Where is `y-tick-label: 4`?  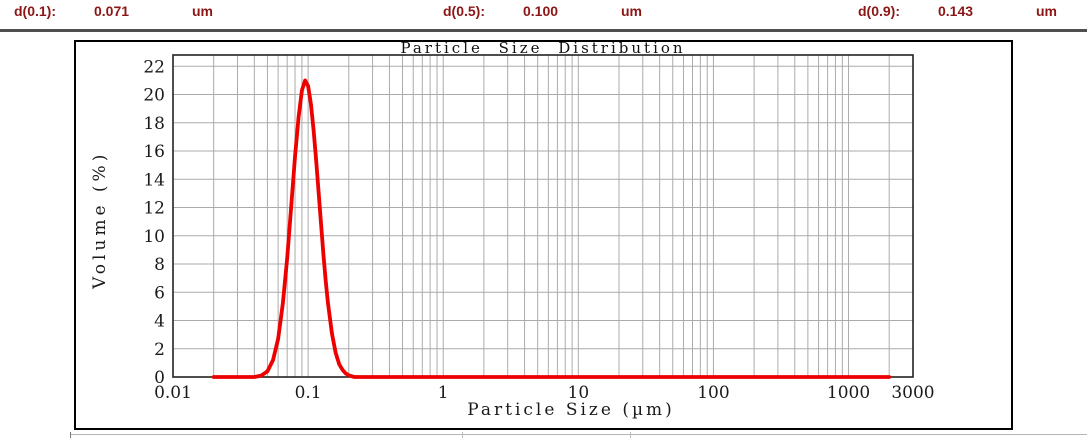 y-tick-label: 4 is located at coordinates (159, 322).